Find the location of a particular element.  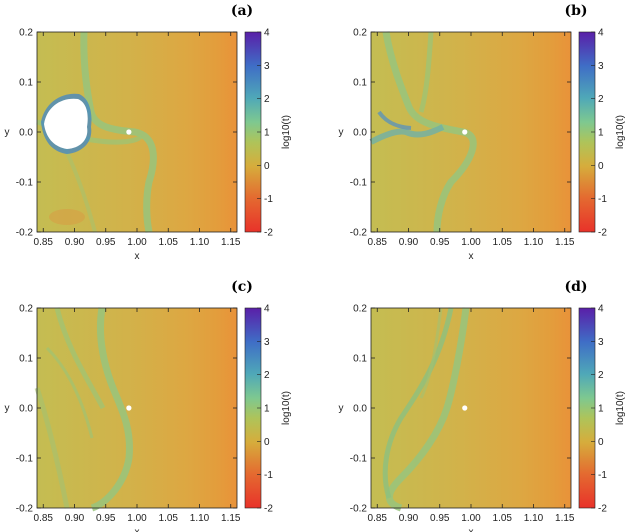

panel-c is located at coordinates (135, 409).